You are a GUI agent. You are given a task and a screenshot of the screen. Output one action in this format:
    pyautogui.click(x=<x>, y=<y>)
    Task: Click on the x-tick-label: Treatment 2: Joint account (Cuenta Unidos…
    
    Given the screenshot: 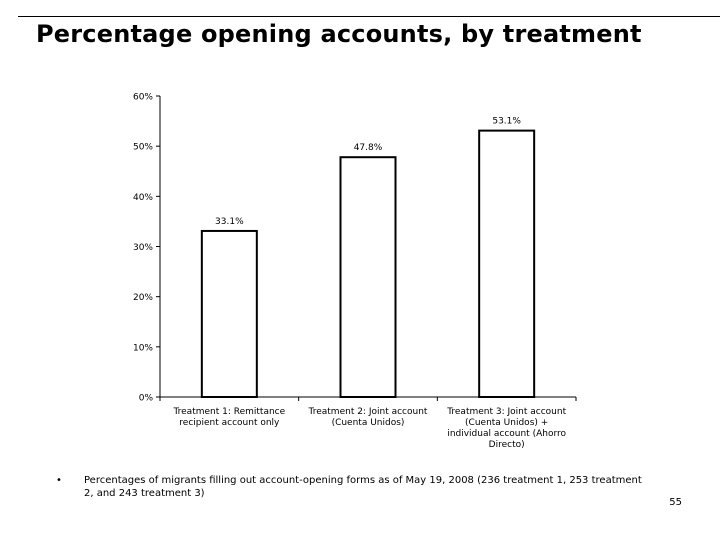 What is the action you would take?
    pyautogui.click(x=368, y=417)
    